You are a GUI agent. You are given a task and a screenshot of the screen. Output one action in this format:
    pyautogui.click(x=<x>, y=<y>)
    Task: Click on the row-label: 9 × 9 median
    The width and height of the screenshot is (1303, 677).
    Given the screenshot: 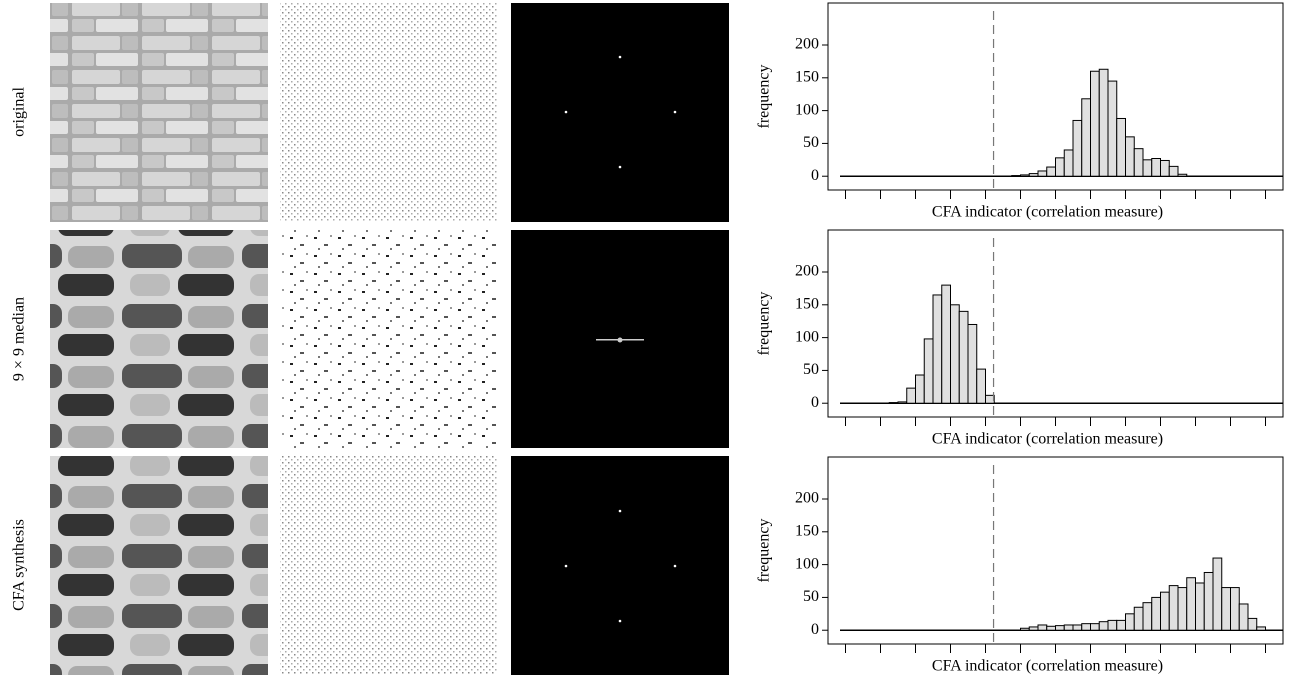 What is the action you would take?
    pyautogui.click(x=19, y=339)
    